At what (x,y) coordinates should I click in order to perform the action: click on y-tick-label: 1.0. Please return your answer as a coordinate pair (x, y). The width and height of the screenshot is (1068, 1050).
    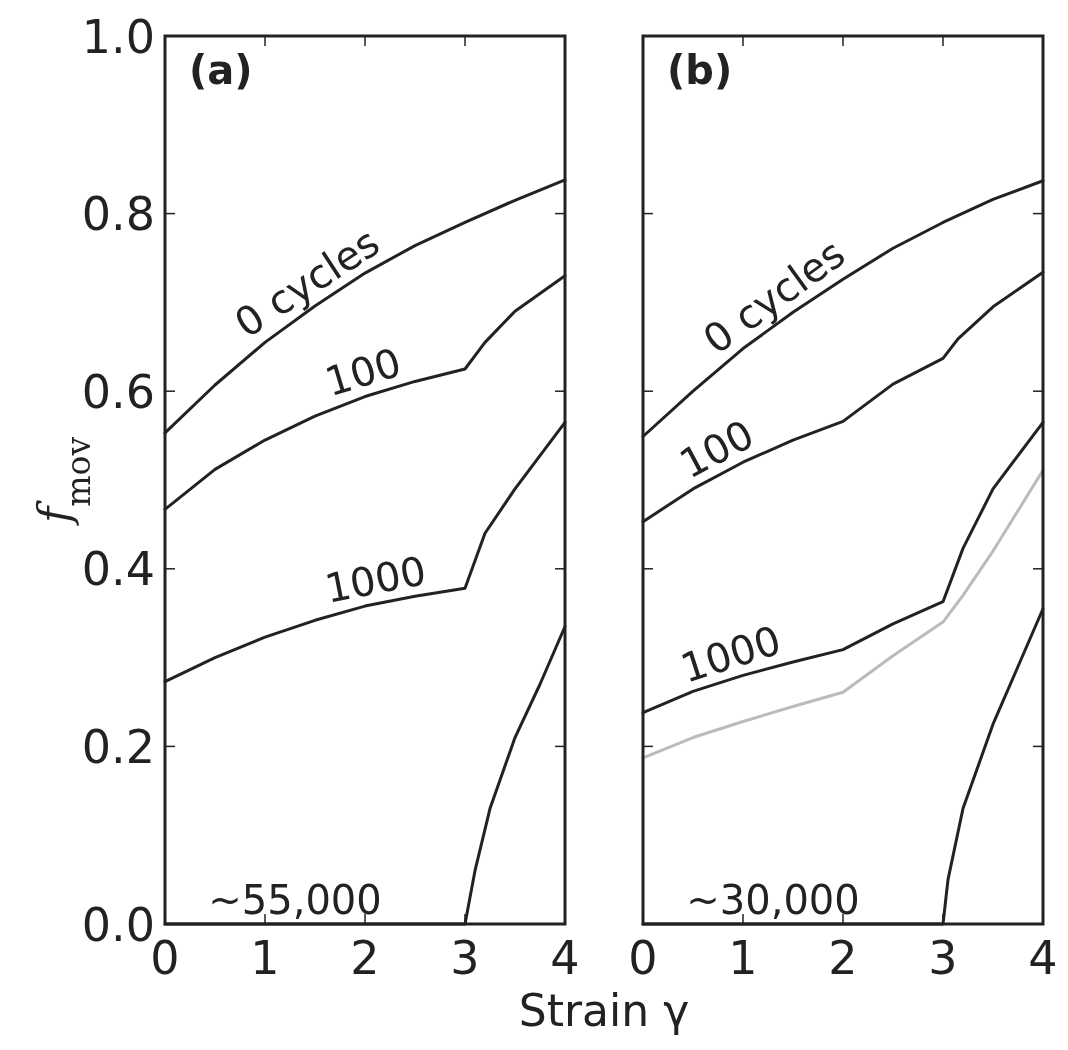
    Looking at the image, I should click on (118, 36).